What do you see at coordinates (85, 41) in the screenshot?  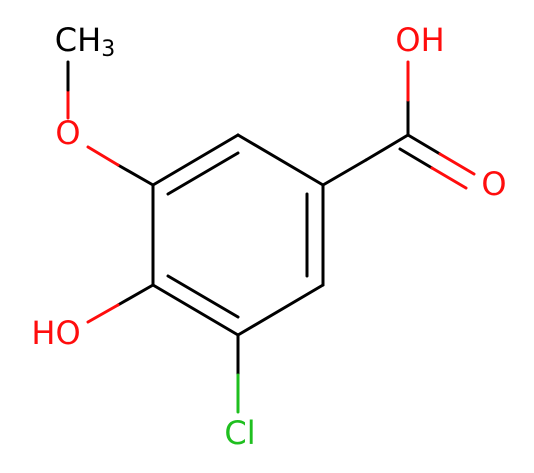 I see `atom-label: CH3` at bounding box center [85, 41].